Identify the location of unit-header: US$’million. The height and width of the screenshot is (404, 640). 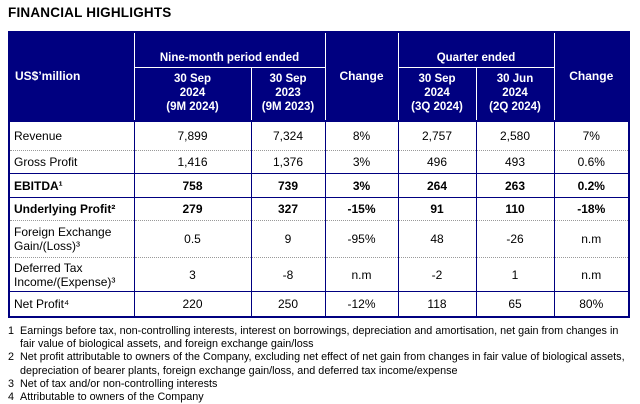
(71, 76).